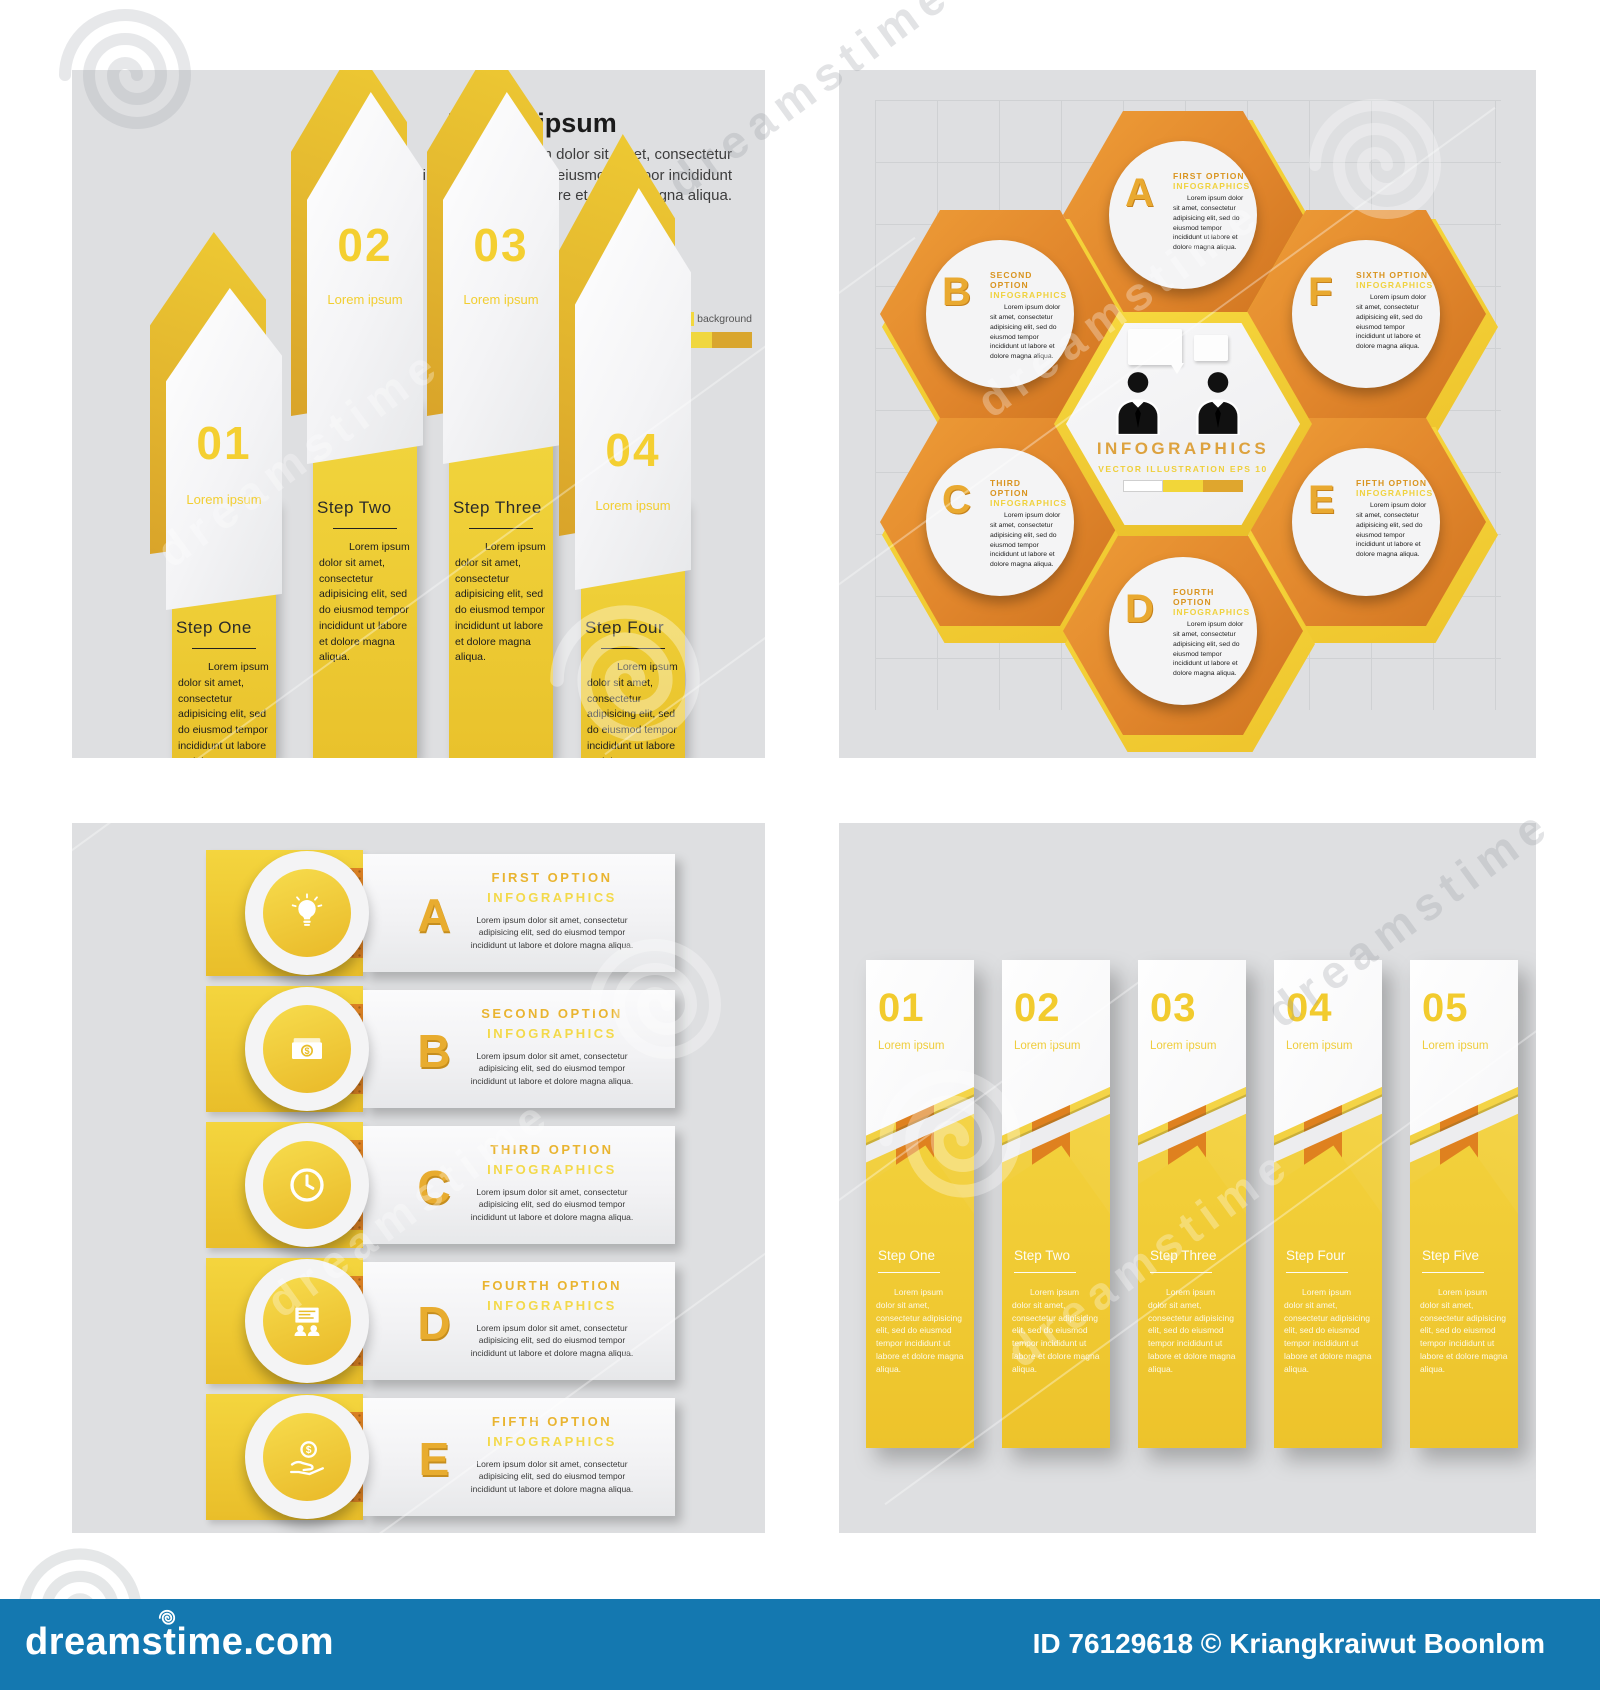 This screenshot has width=1600, height=1690. Describe the element at coordinates (1143, 486) in the screenshot. I see `swatch-white` at that location.